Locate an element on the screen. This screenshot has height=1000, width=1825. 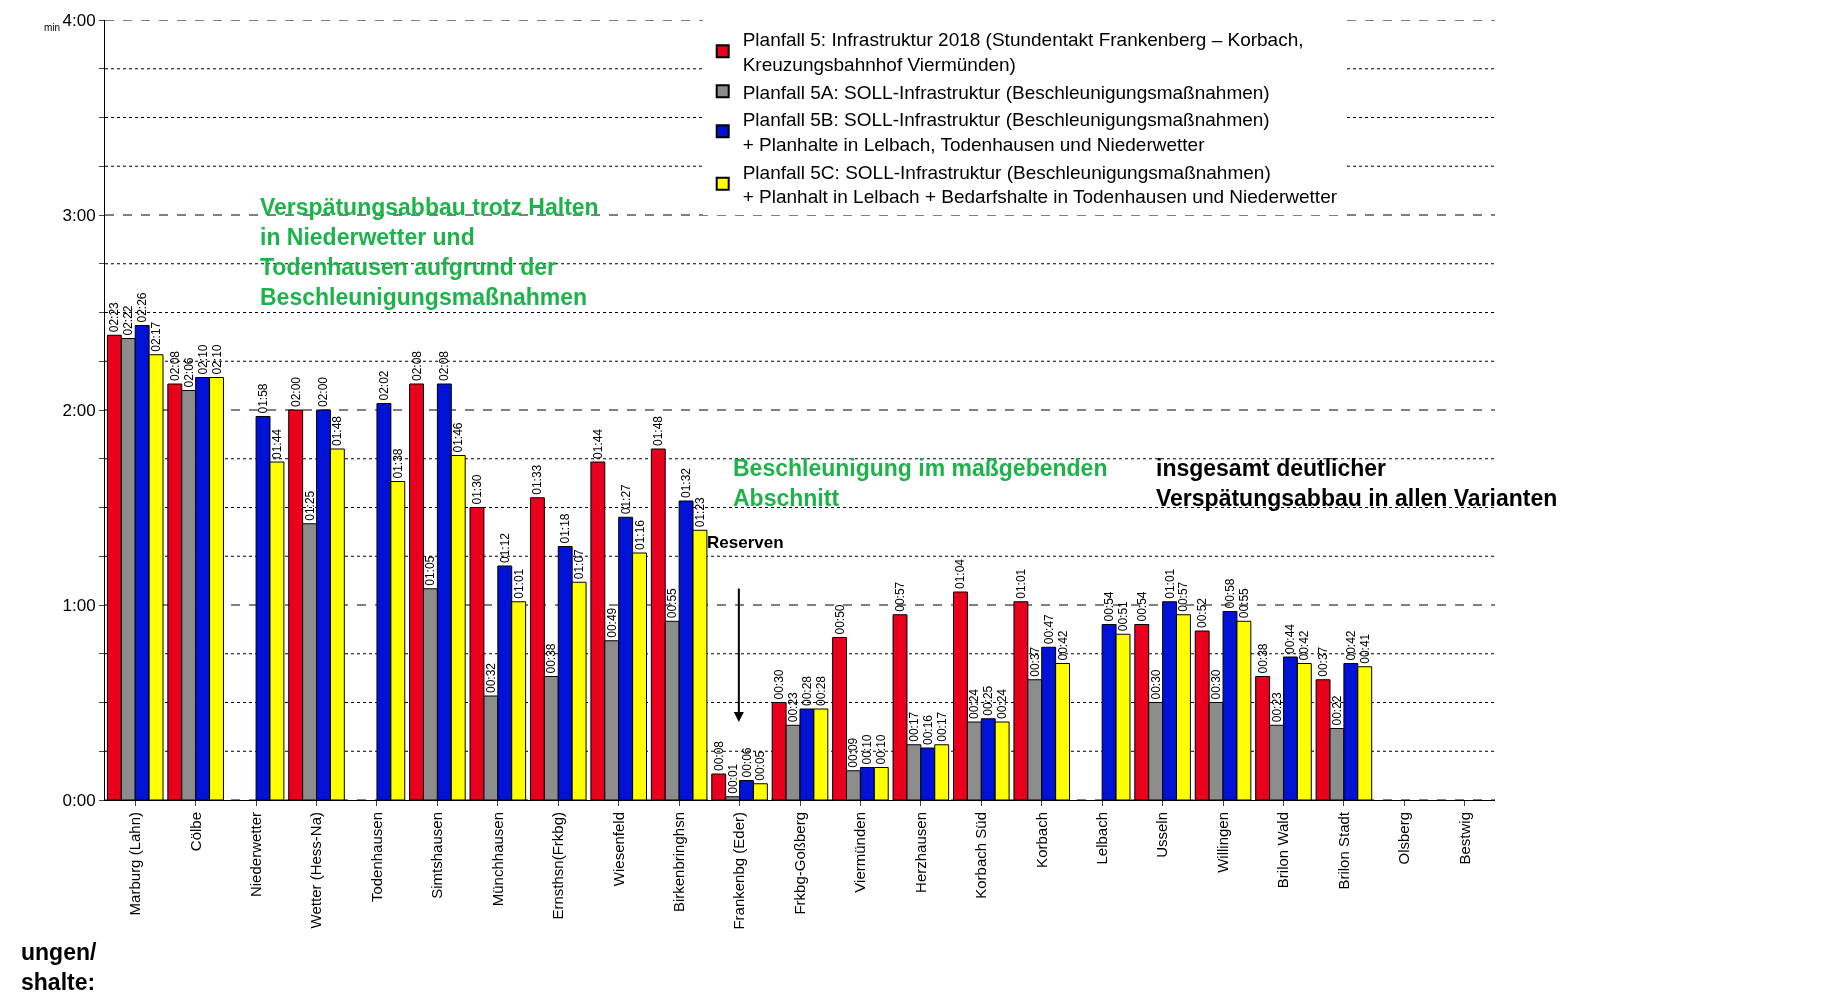
x-tick-label: Lelbach is located at coordinates (1102, 838).